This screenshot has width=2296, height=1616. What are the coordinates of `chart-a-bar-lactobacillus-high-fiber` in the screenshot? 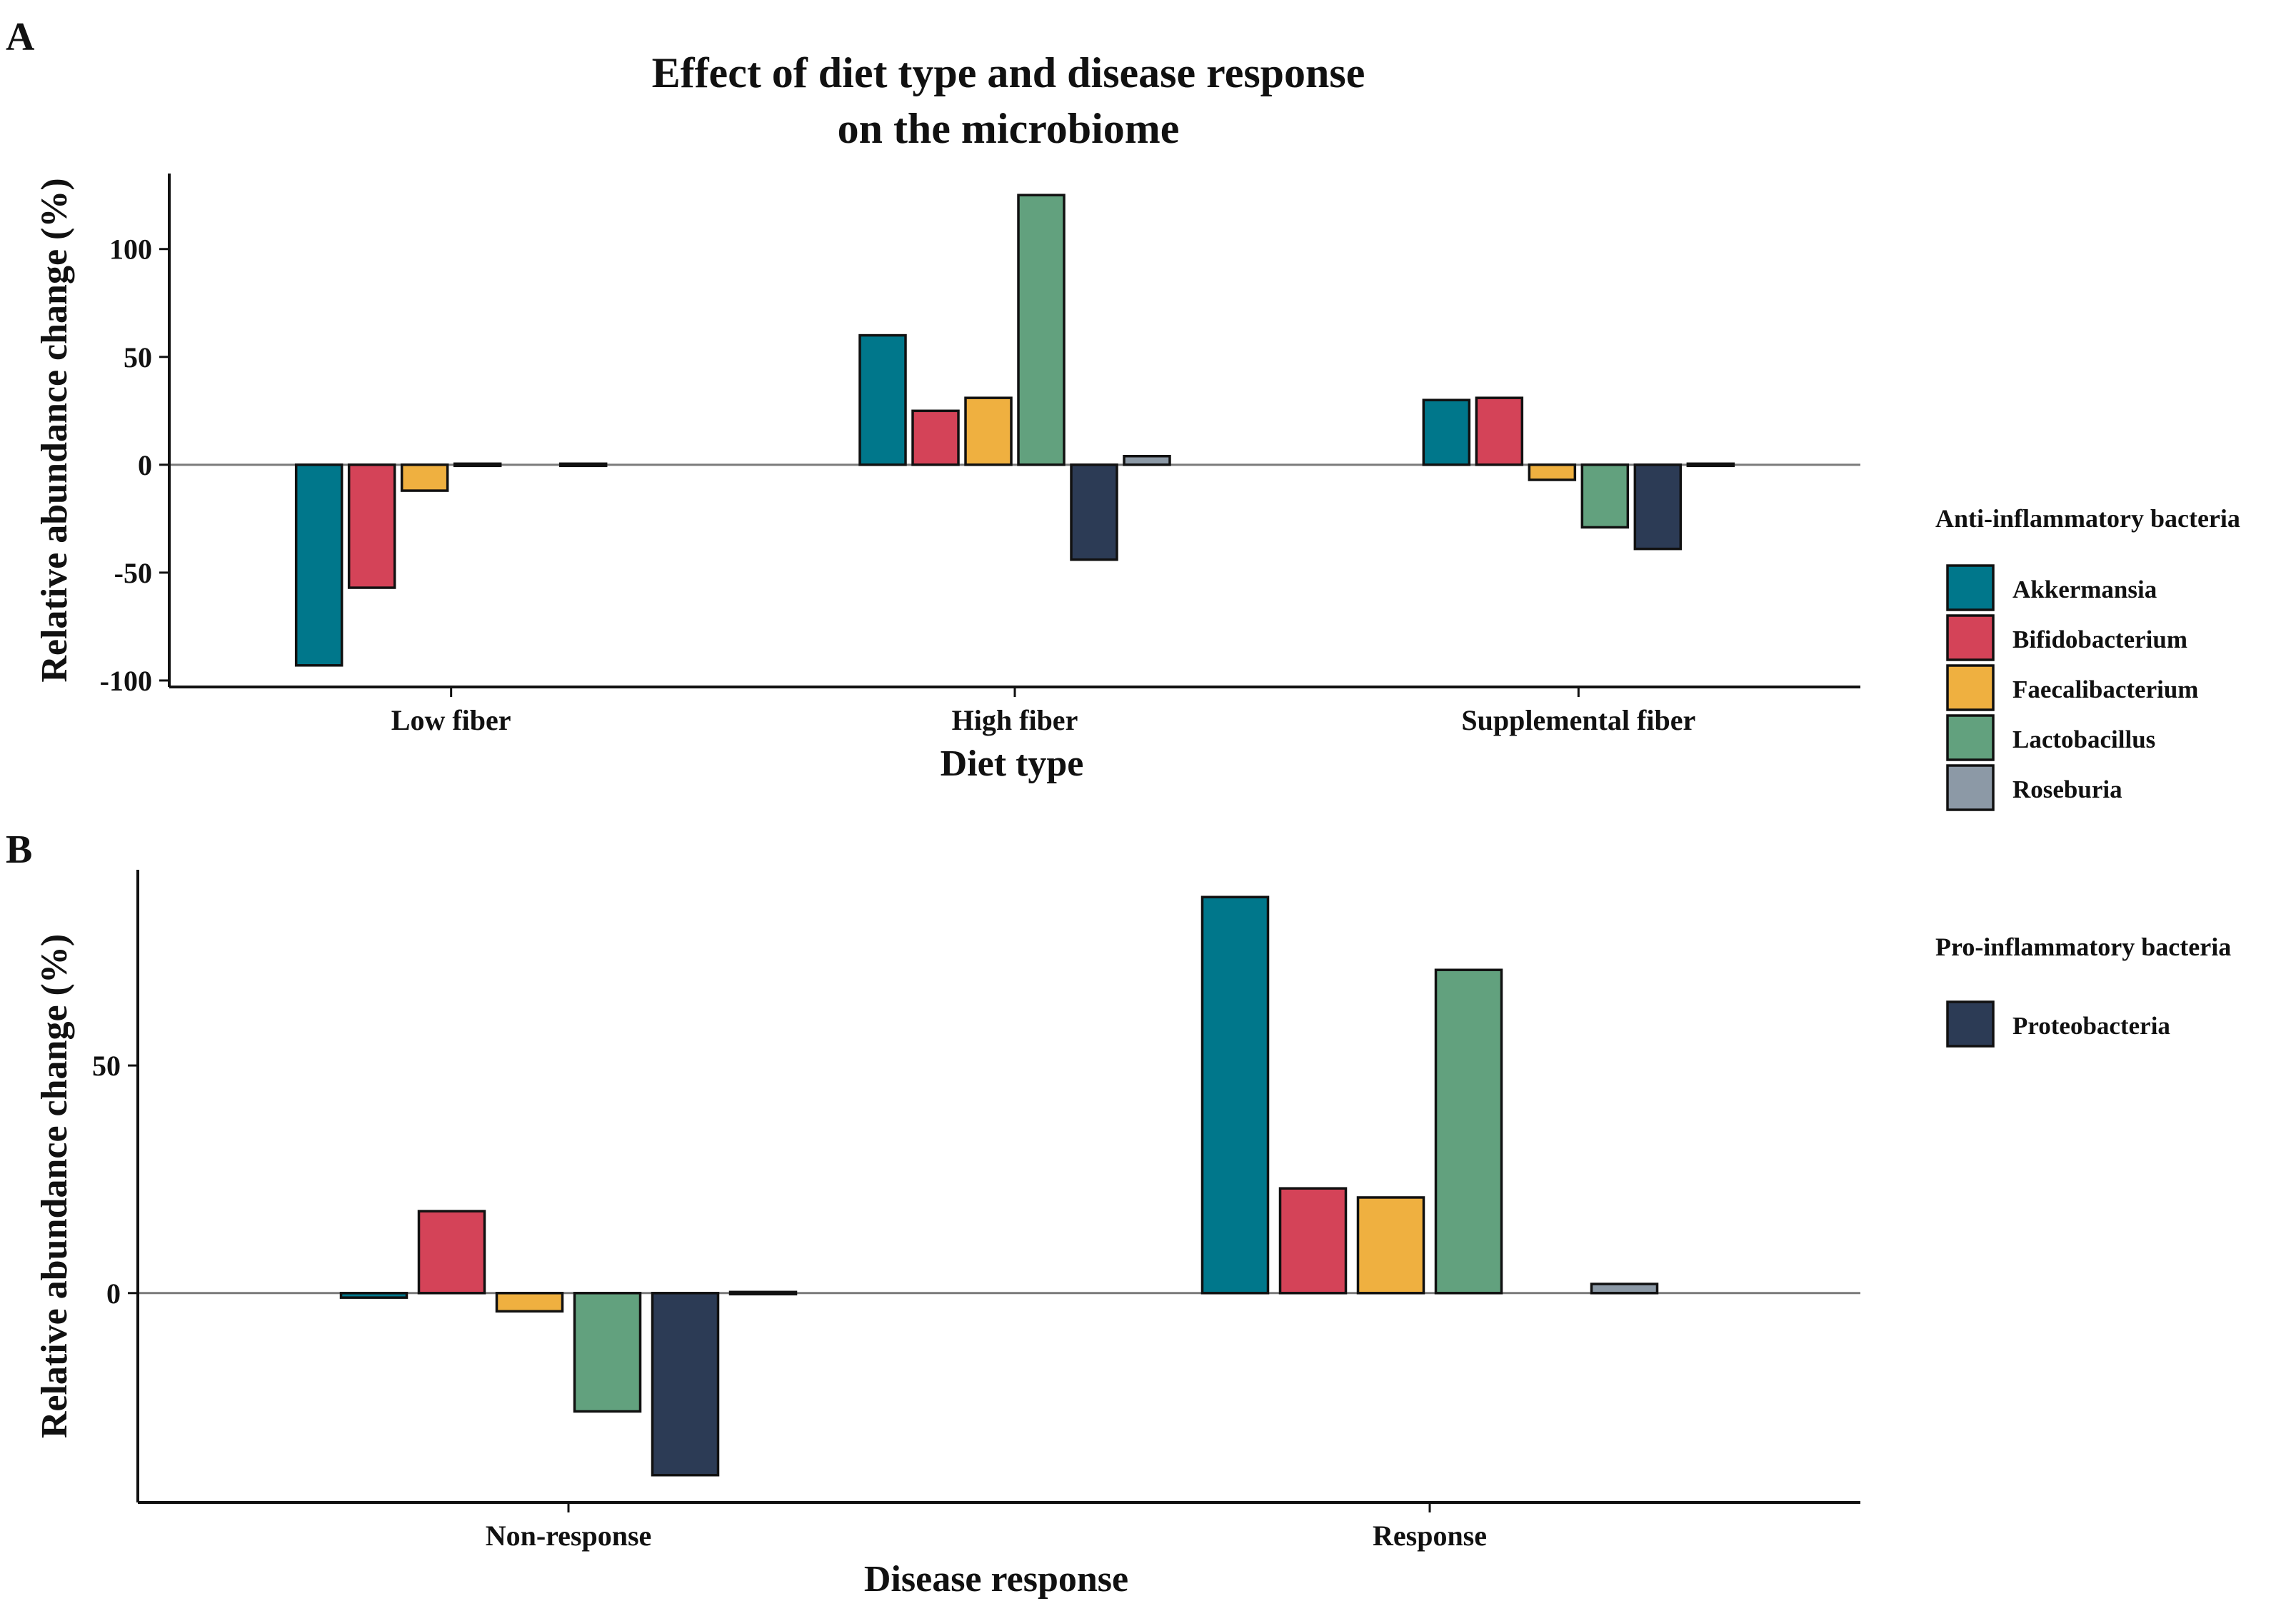 It's located at (1041, 330).